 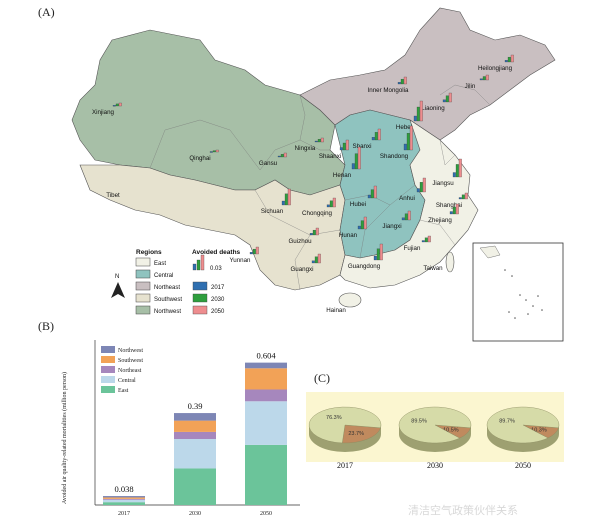 What do you see at coordinates (160, 264) in the screenshot?
I see `region-label-east: East` at bounding box center [160, 264].